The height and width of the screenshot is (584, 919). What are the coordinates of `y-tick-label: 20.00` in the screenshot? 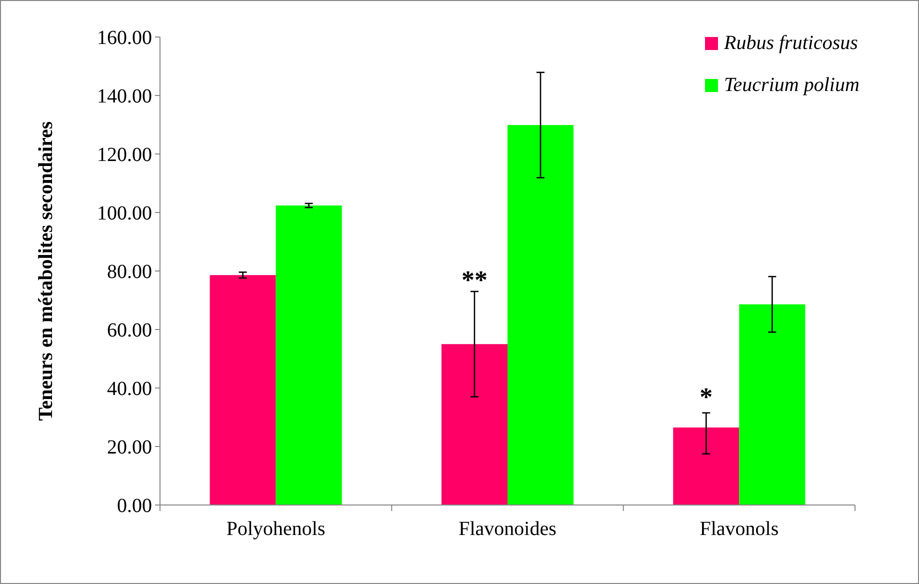 It's located at (129, 447).